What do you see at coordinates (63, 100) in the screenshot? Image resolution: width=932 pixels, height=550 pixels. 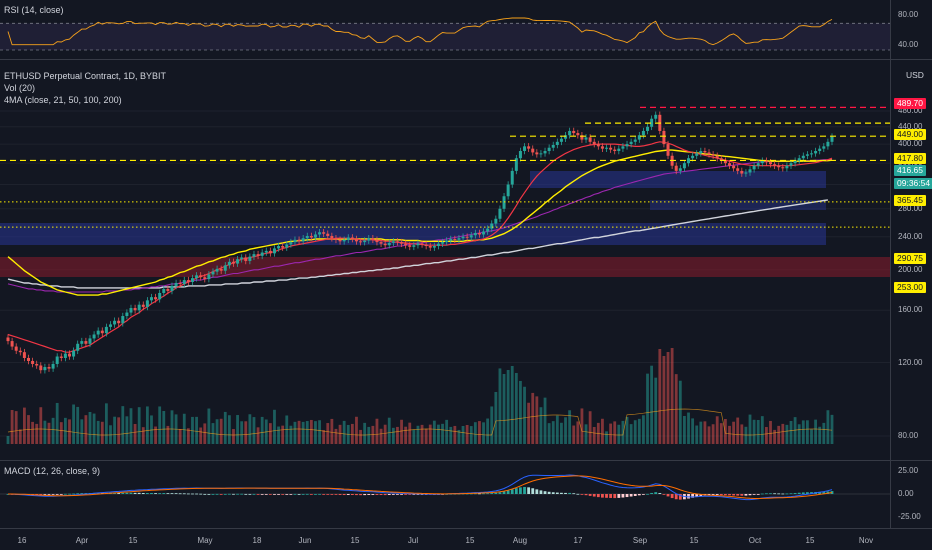 I see `ma-indicator-title: 4MA (close, 21, 50, 100, 200)` at bounding box center [63, 100].